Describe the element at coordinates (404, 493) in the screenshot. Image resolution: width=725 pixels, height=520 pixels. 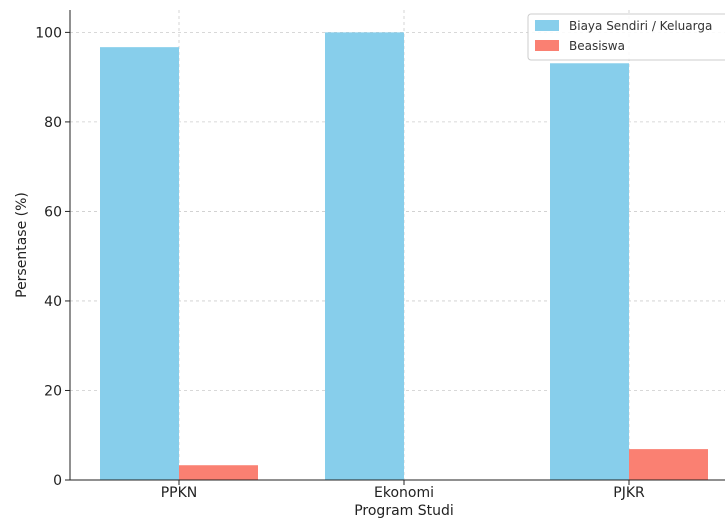
I see `x-tick-label: Ekonomi` at that location.